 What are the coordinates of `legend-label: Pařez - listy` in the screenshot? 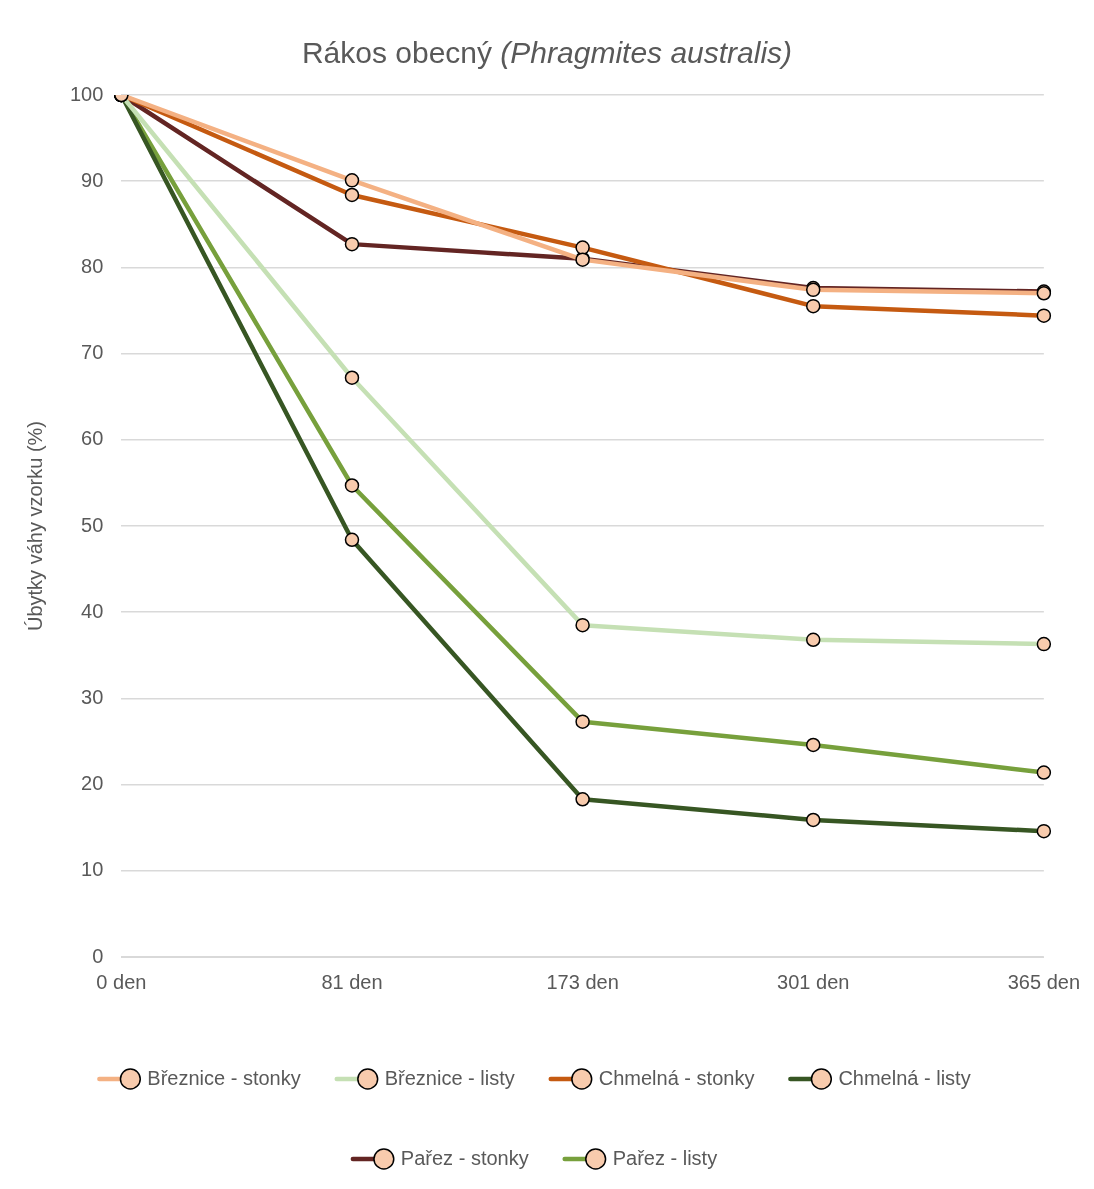 It's located at (665, 1157).